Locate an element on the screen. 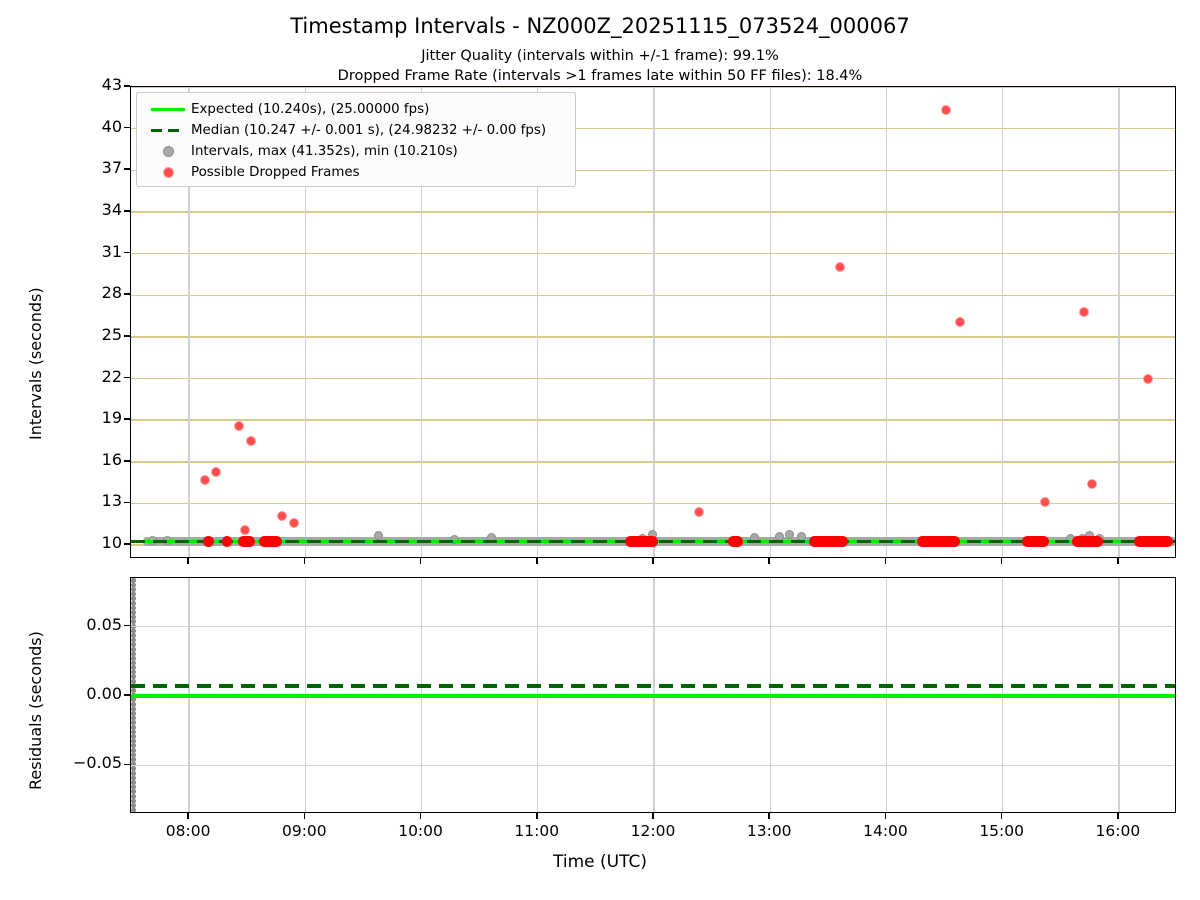 The image size is (1200, 900). legend-label-intervals: Intervals, max (41.352s), min (10.210s) is located at coordinates (324, 151).